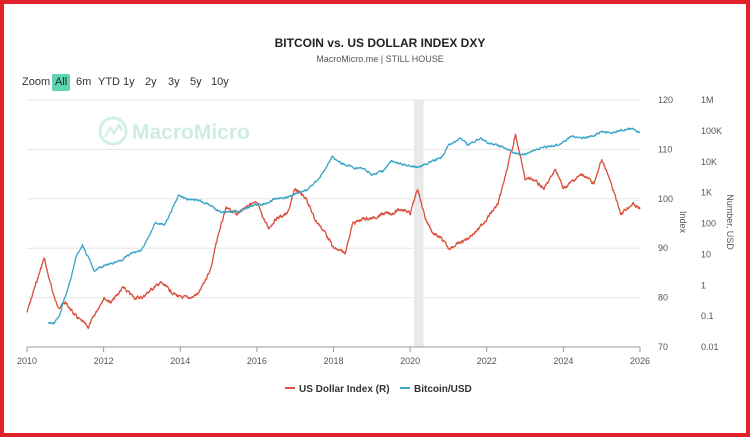 The height and width of the screenshot is (437, 750). Describe the element at coordinates (663, 248) in the screenshot. I see `index-tick-label: 90` at that location.